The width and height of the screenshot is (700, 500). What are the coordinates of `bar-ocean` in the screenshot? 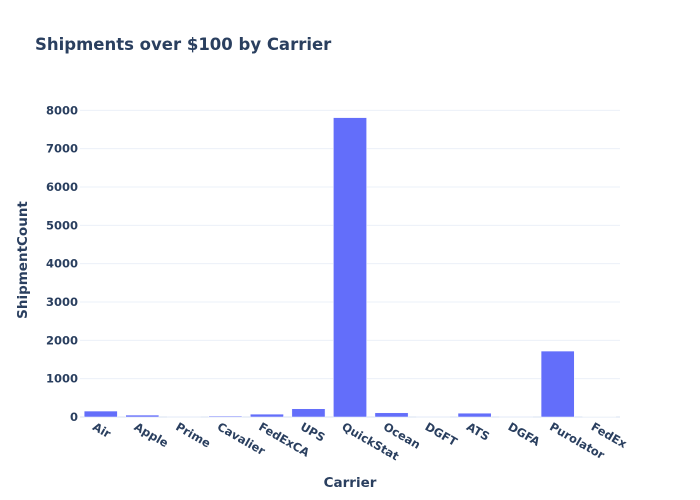 It's located at (391, 415).